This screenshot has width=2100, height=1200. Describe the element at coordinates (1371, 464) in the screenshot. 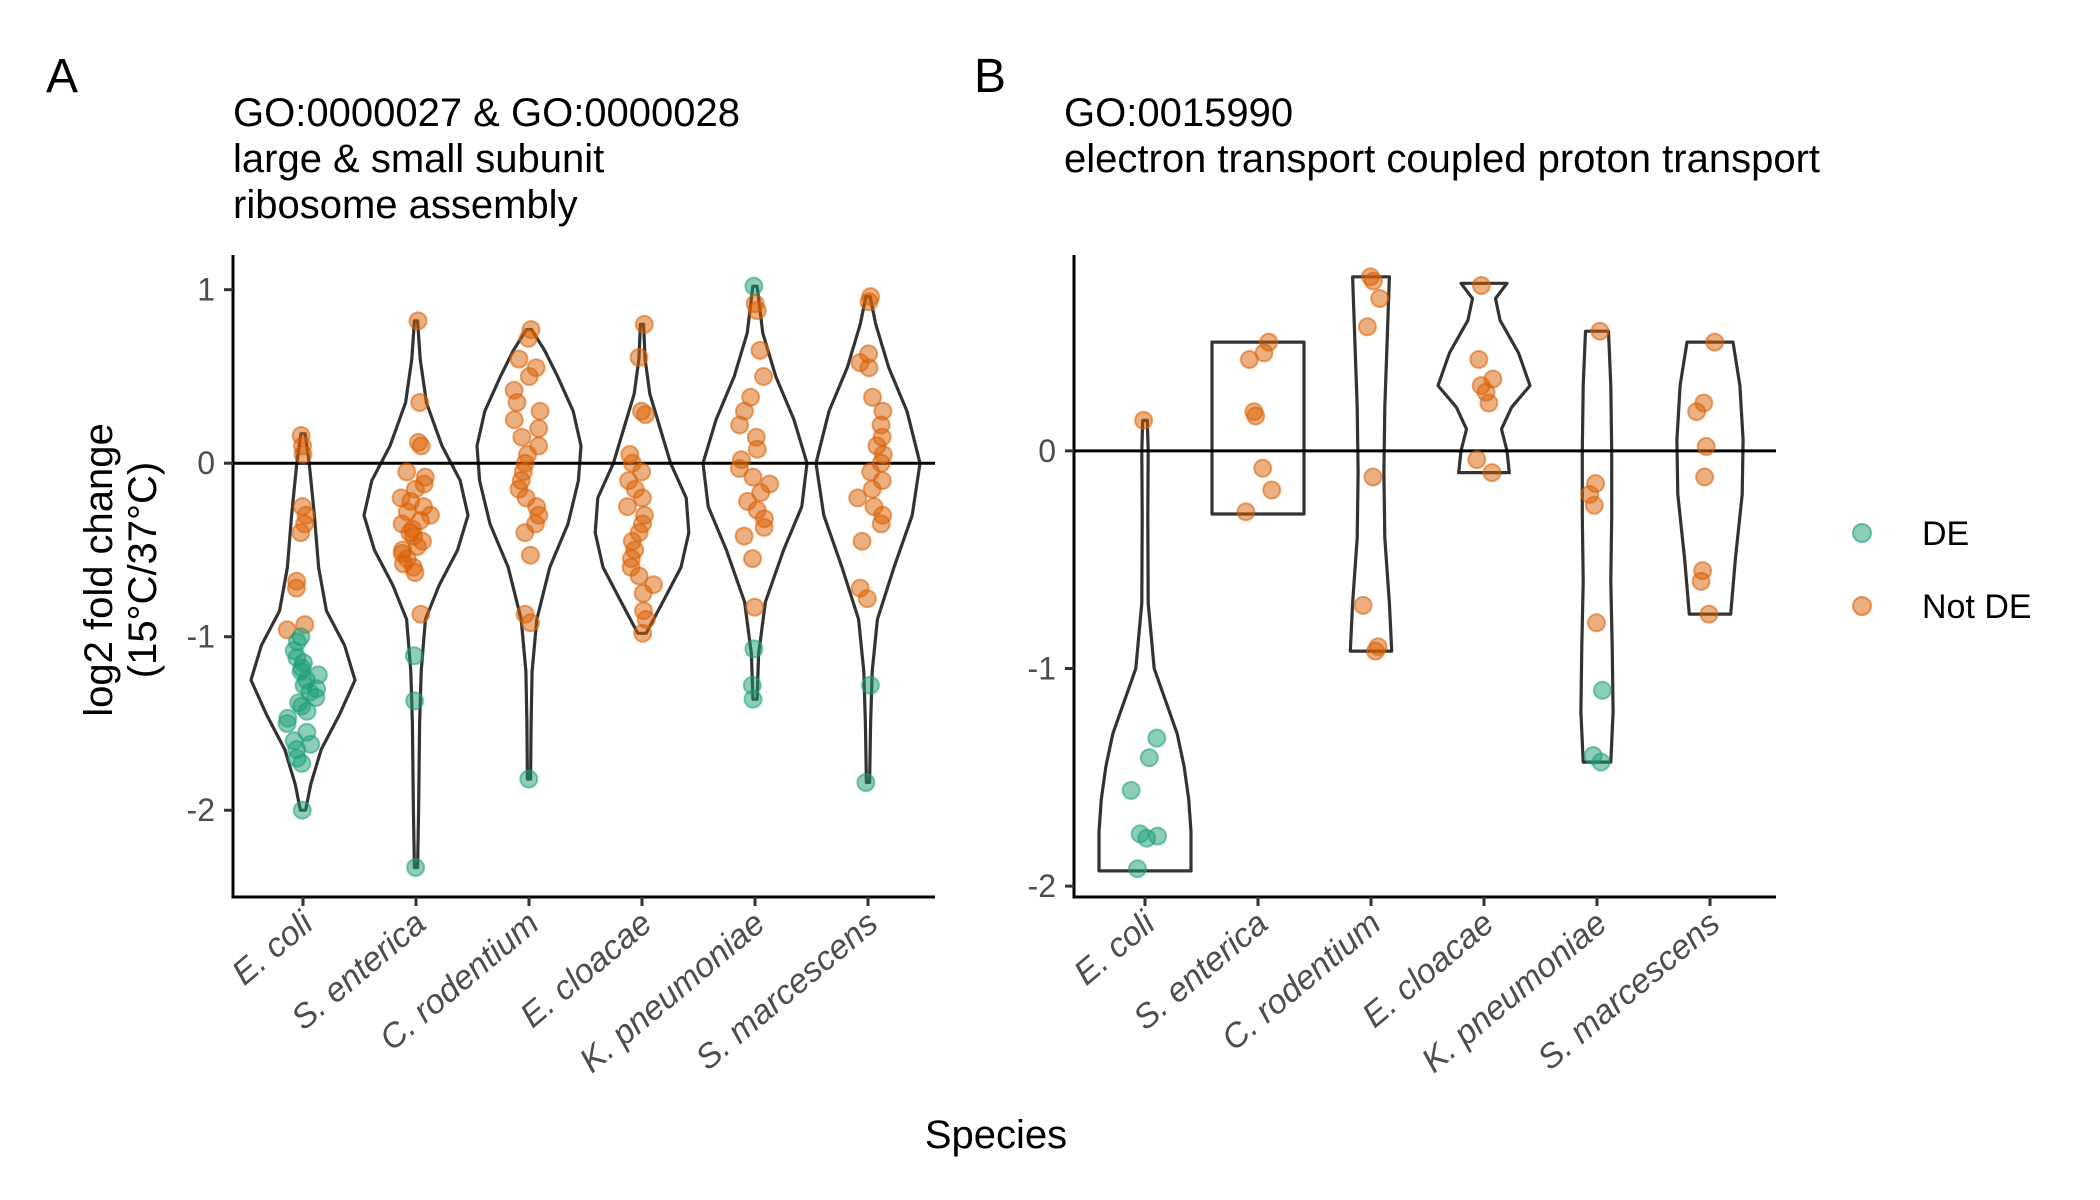

I see `panel-b-violin-c-rodentium` at that location.